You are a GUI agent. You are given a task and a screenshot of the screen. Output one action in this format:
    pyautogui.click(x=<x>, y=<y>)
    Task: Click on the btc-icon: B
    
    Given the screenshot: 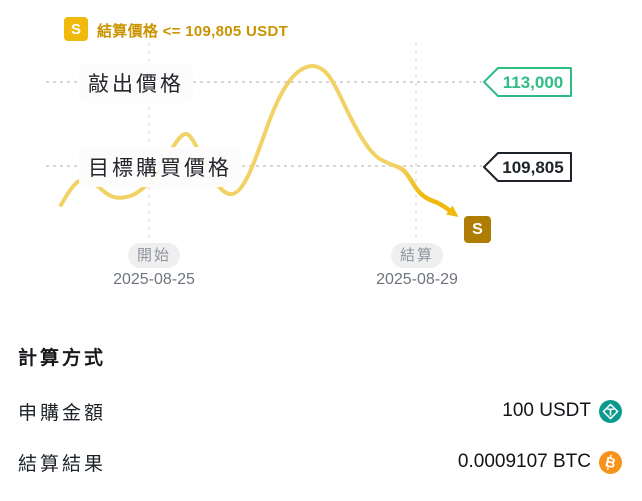 What is the action you would take?
    pyautogui.click(x=610, y=462)
    